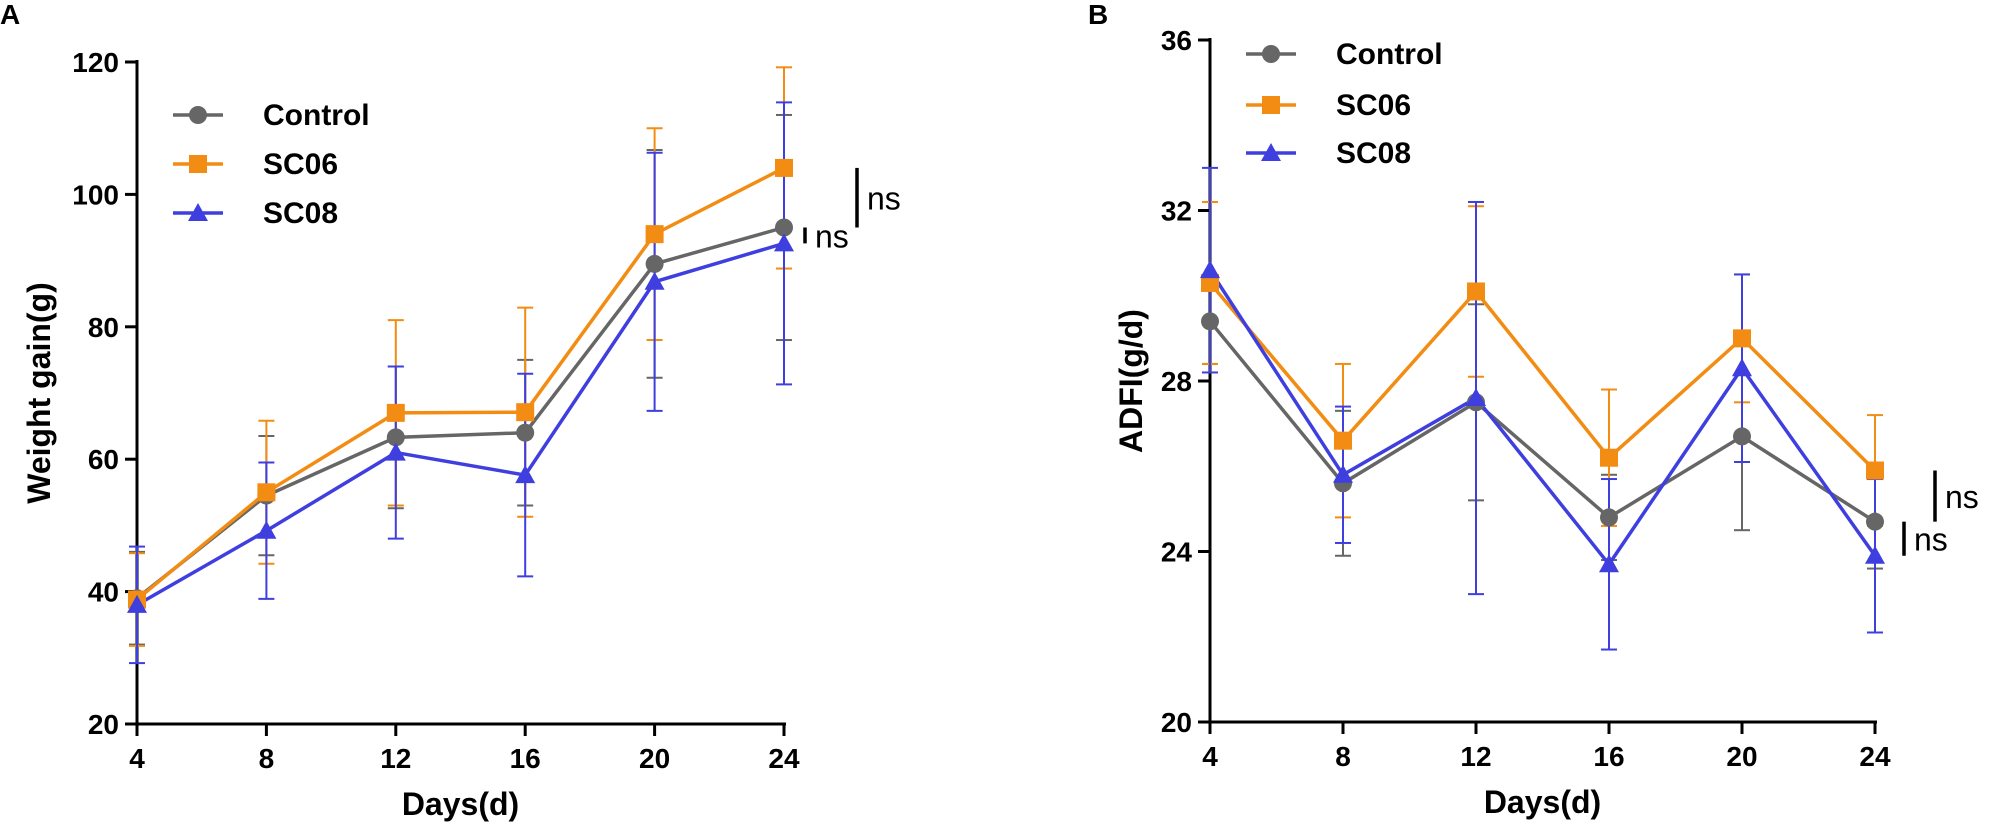 This screenshot has width=2000, height=830. I want to click on panel-b-line-sc06, so click(1542, 376).